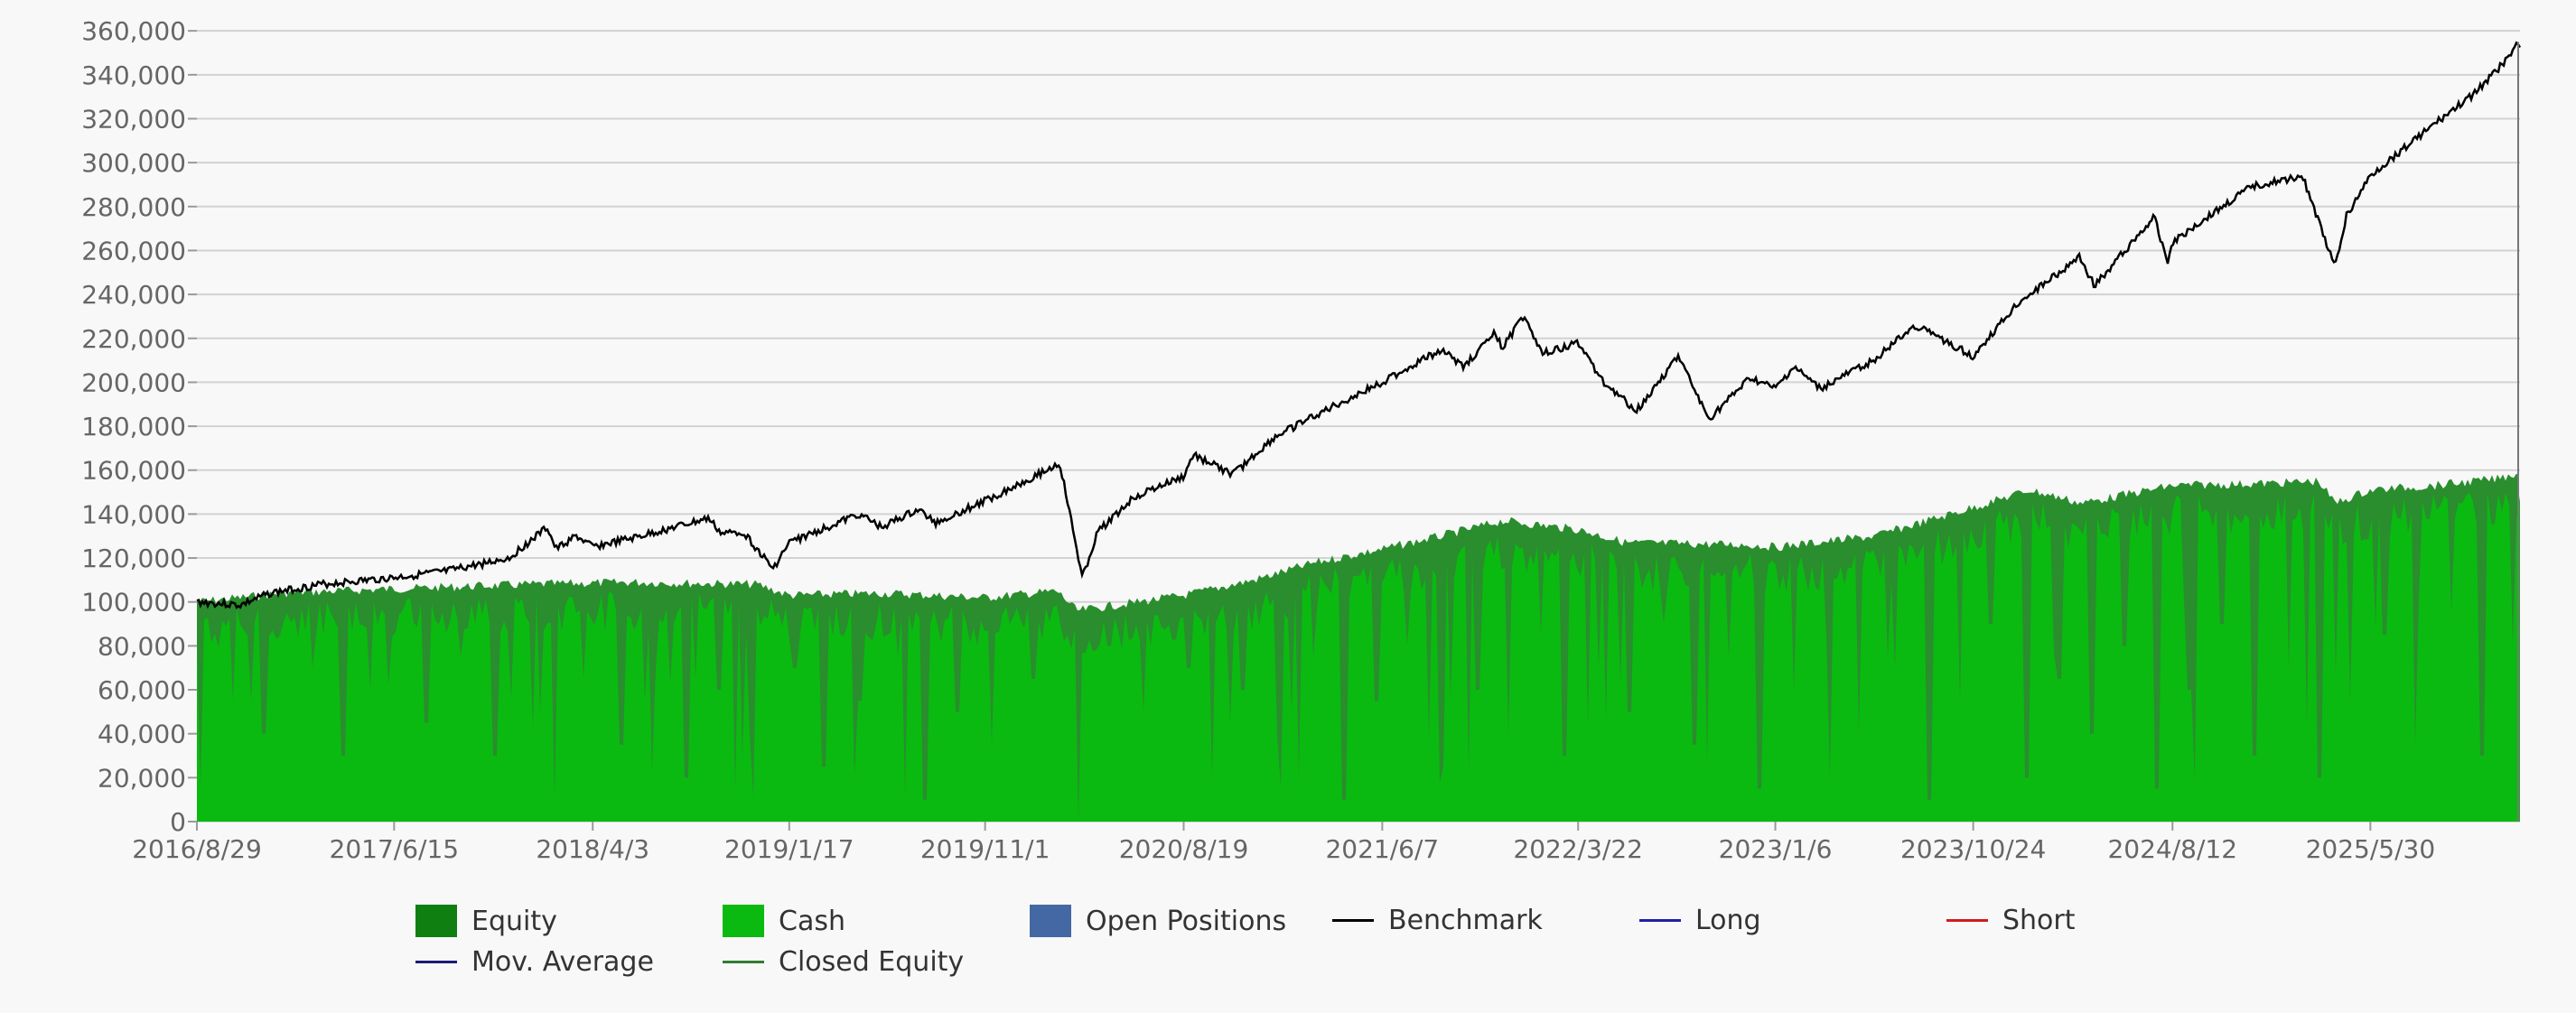 Image resolution: width=2576 pixels, height=1013 pixels. I want to click on x-tick-label: 2019/1/17, so click(789, 849).